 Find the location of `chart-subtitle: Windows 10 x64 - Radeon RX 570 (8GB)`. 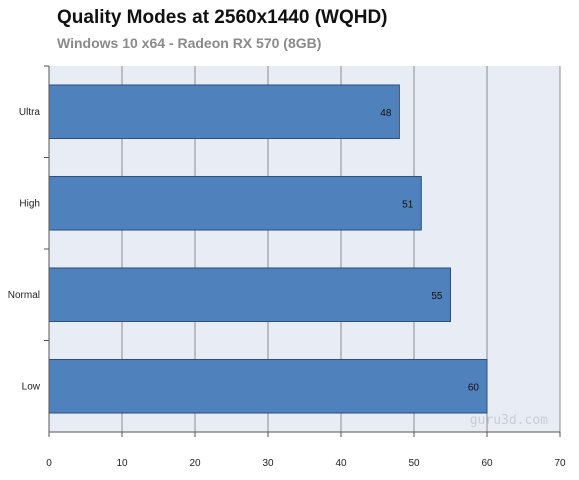

chart-subtitle: Windows 10 x64 - Radeon RX 570 (8GB) is located at coordinates (189, 43).